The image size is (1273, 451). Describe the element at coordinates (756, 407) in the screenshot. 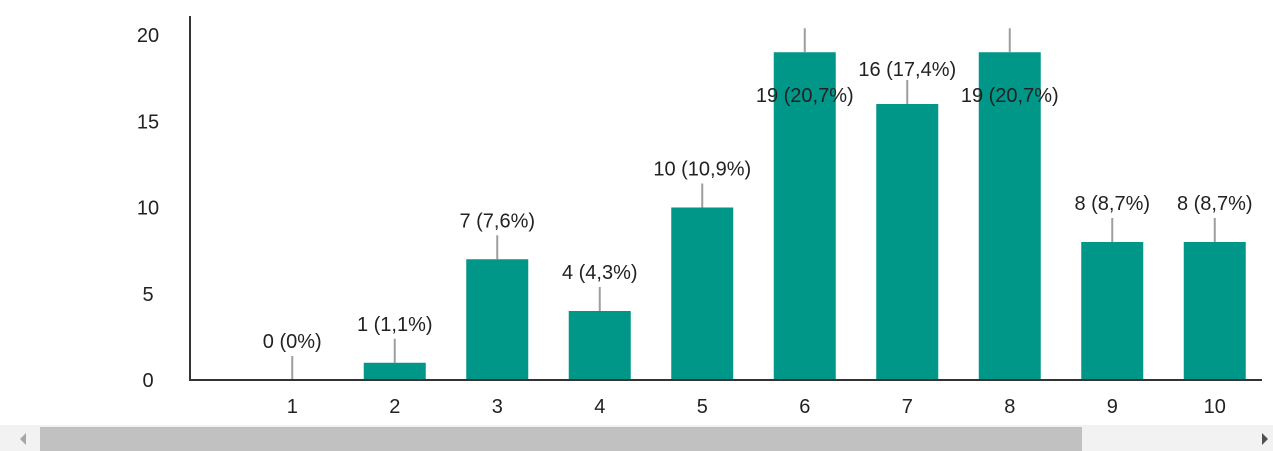

I see `x-axis-ticks: 1 2 3 4 5 6 7 8 9 10` at that location.